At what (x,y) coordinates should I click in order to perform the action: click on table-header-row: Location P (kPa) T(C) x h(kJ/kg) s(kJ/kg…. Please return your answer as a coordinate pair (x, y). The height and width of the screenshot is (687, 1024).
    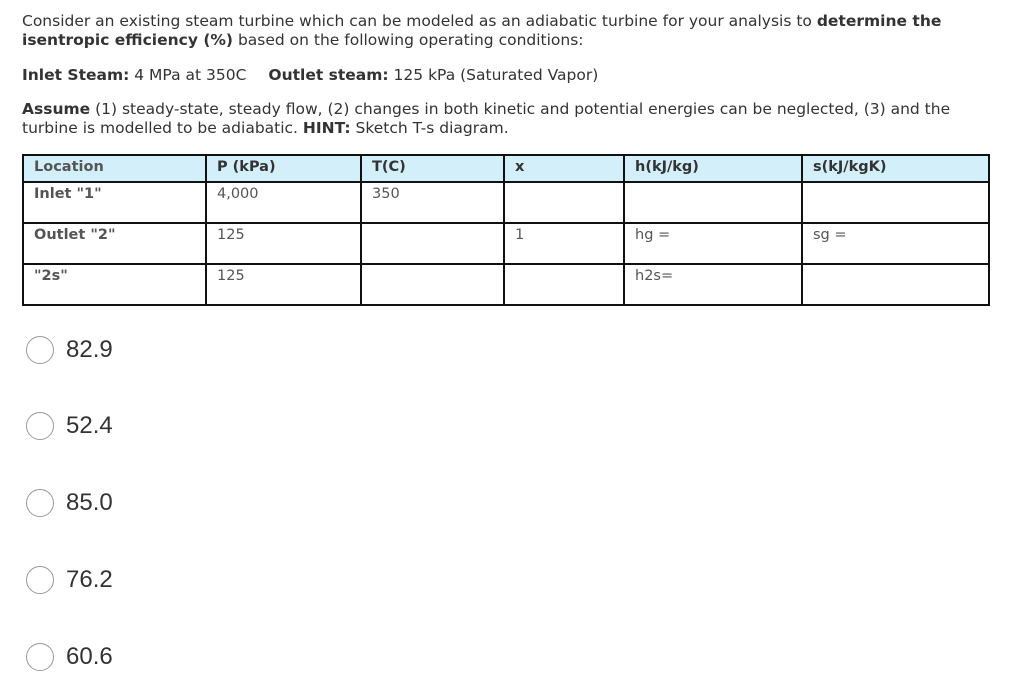
    Looking at the image, I should click on (506, 168).